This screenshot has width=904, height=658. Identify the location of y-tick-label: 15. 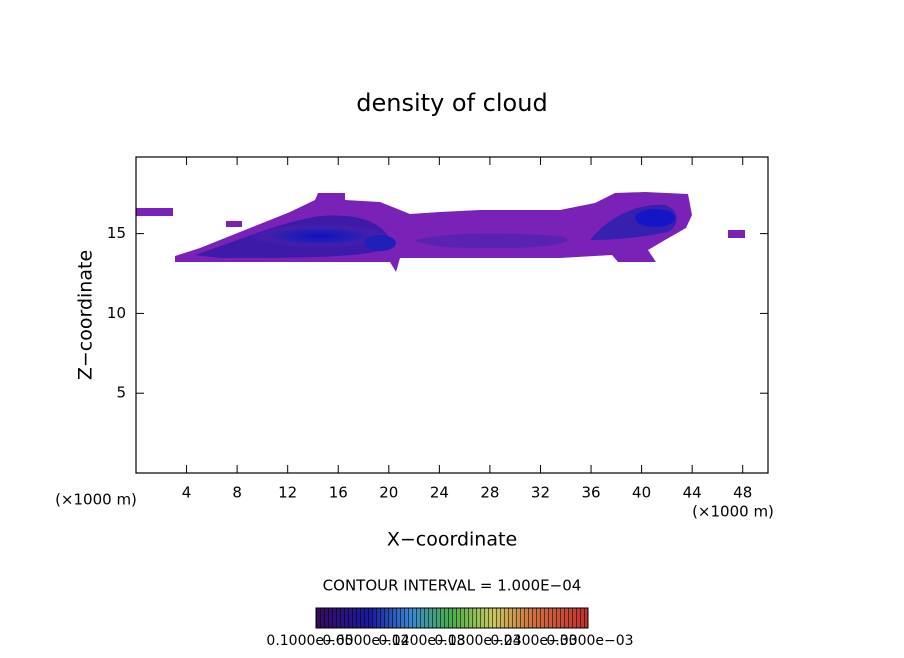
(116, 233).